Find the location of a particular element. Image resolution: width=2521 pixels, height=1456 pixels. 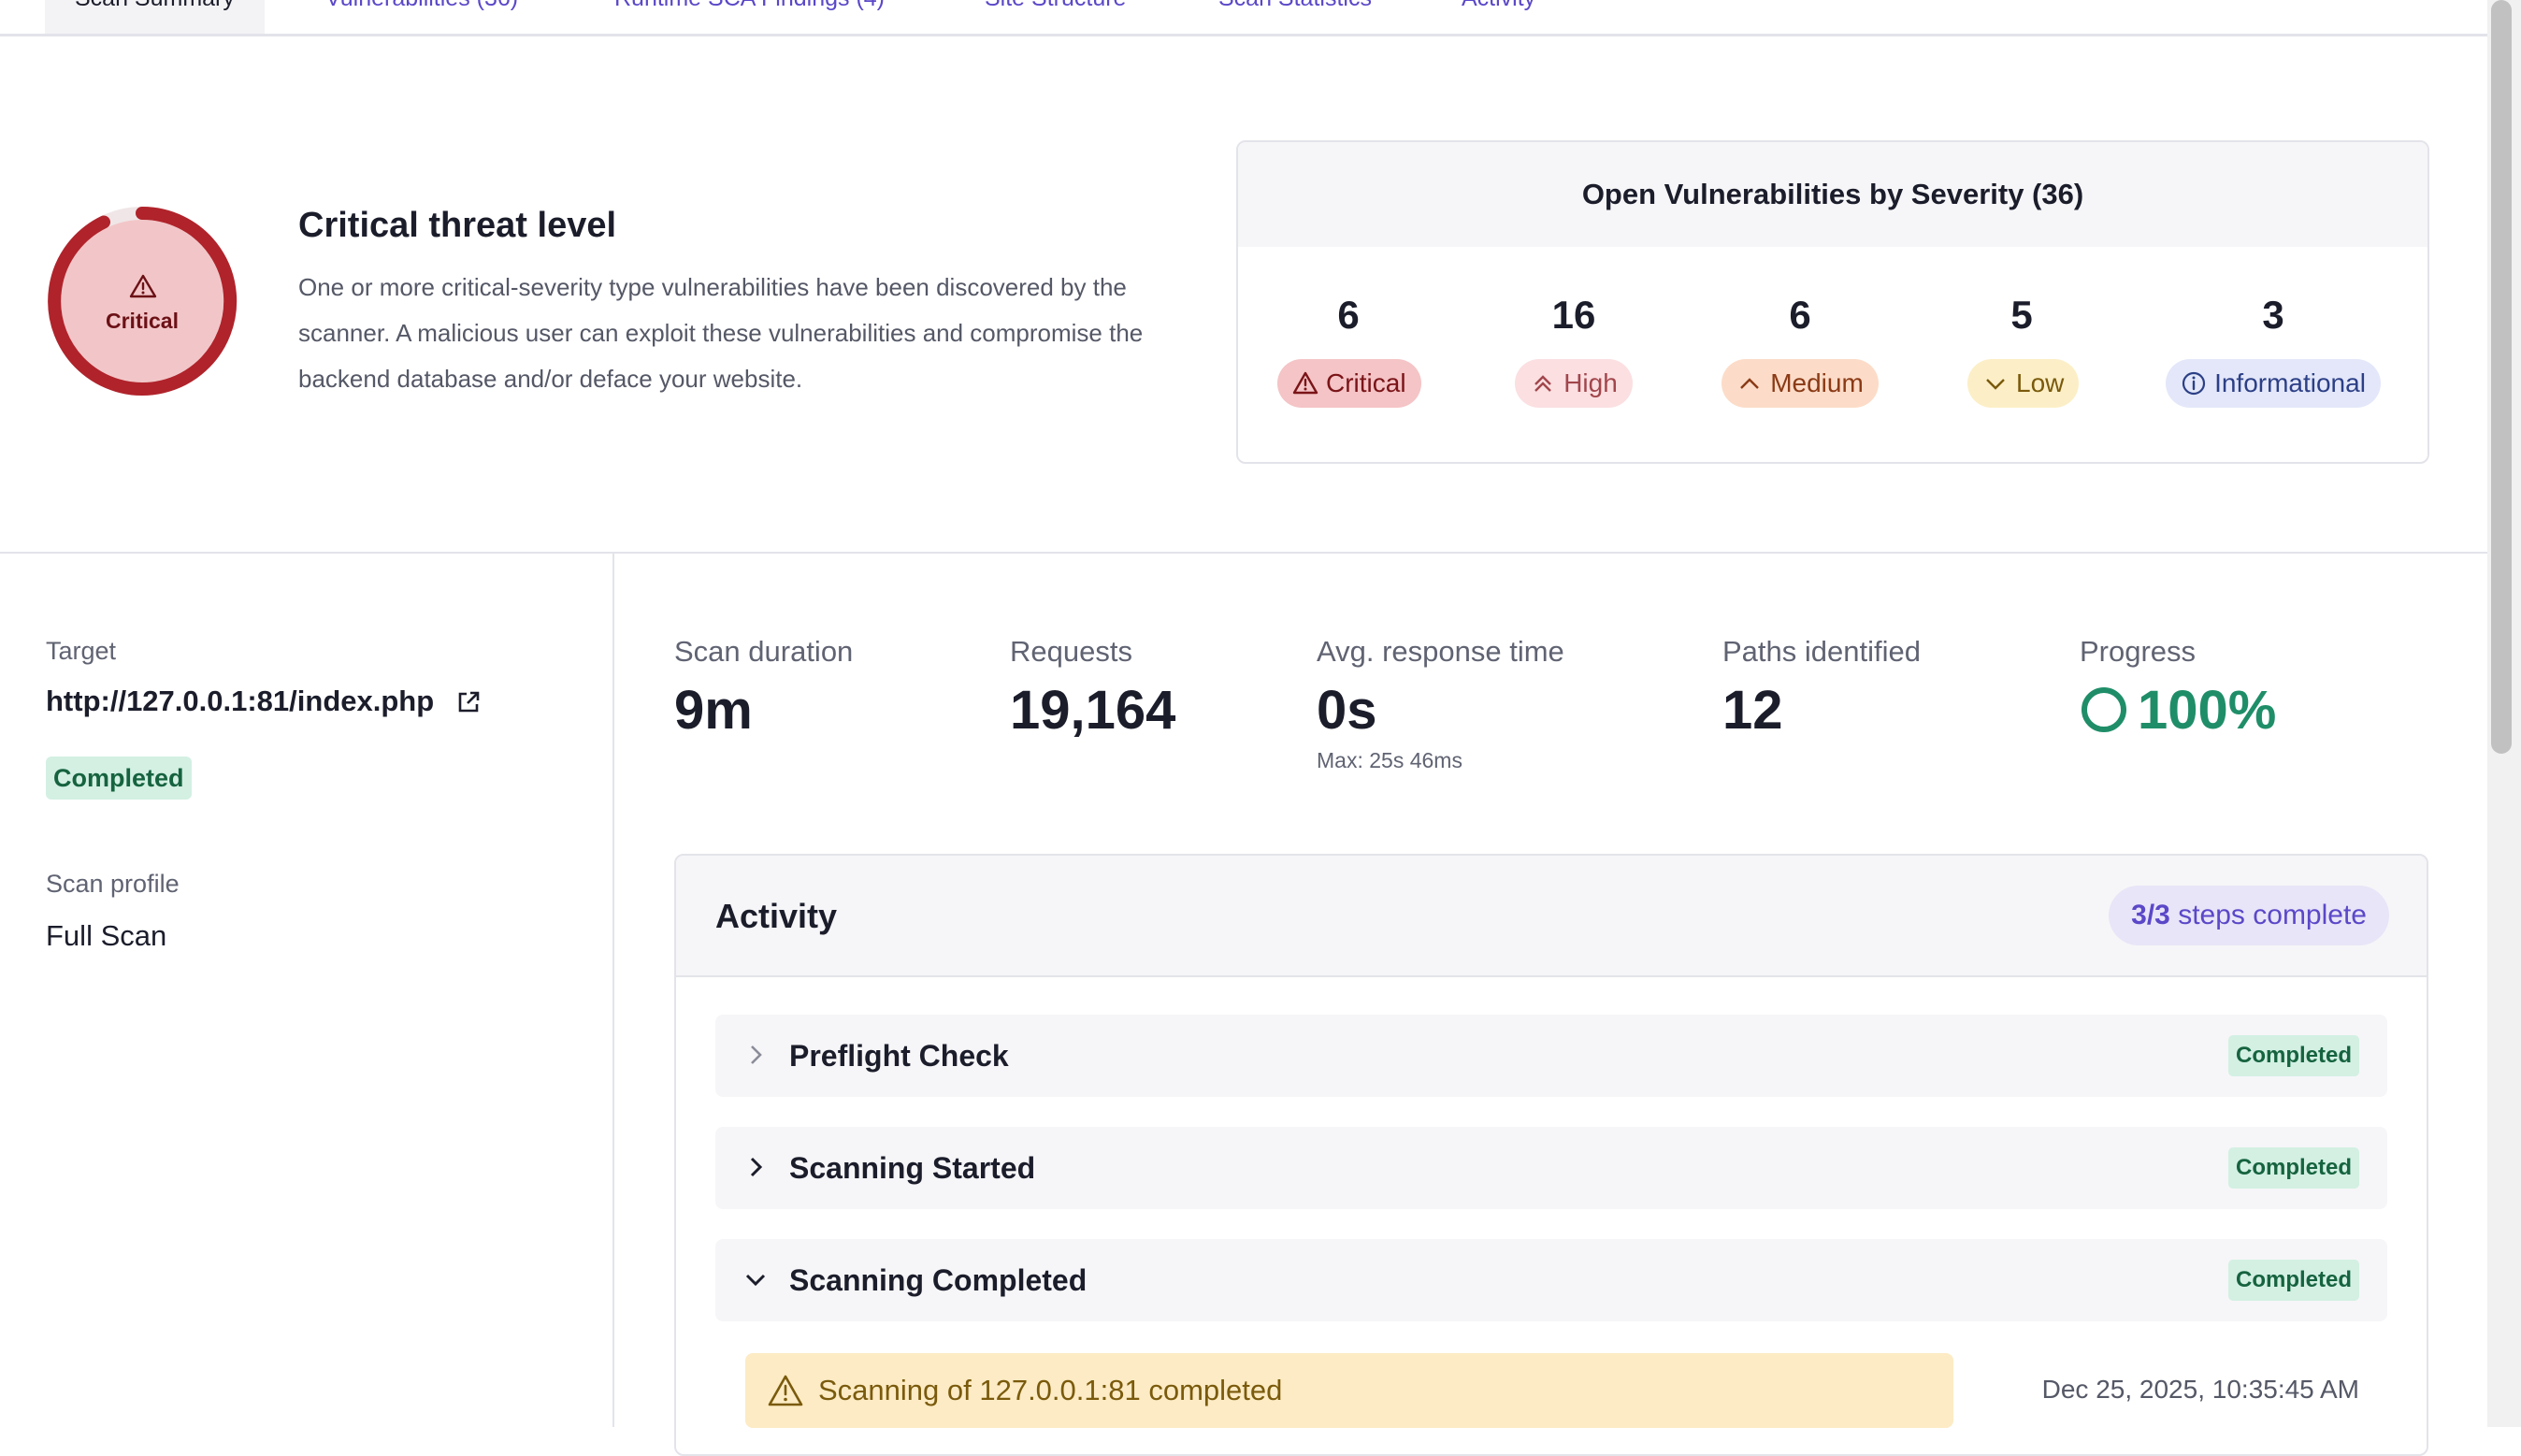

severity-pill-critical: Critical is located at coordinates (1349, 383).